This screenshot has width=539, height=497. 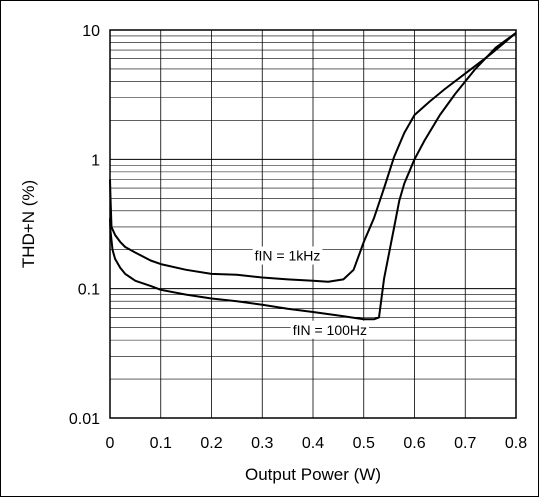 I want to click on y-tick-label: 1, so click(x=95, y=160).